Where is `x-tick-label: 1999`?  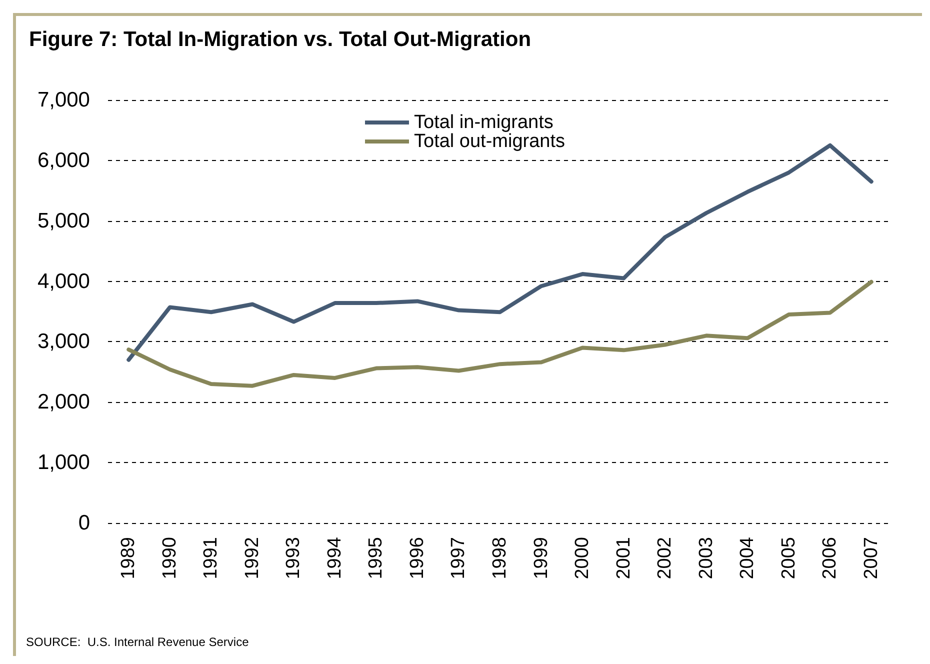 x-tick-label: 1999 is located at coordinates (541, 558).